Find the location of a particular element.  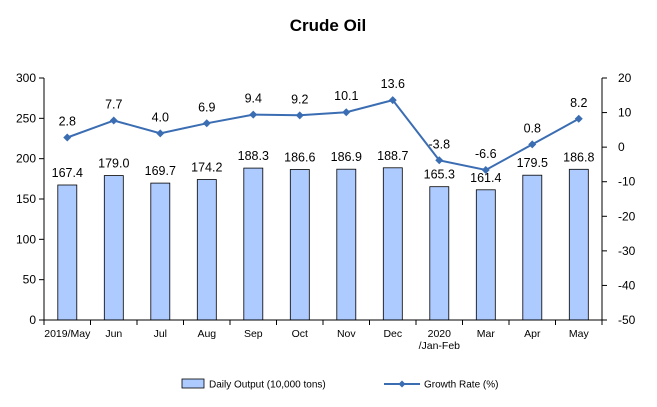

right-tick-label: -30 is located at coordinates (627, 251).